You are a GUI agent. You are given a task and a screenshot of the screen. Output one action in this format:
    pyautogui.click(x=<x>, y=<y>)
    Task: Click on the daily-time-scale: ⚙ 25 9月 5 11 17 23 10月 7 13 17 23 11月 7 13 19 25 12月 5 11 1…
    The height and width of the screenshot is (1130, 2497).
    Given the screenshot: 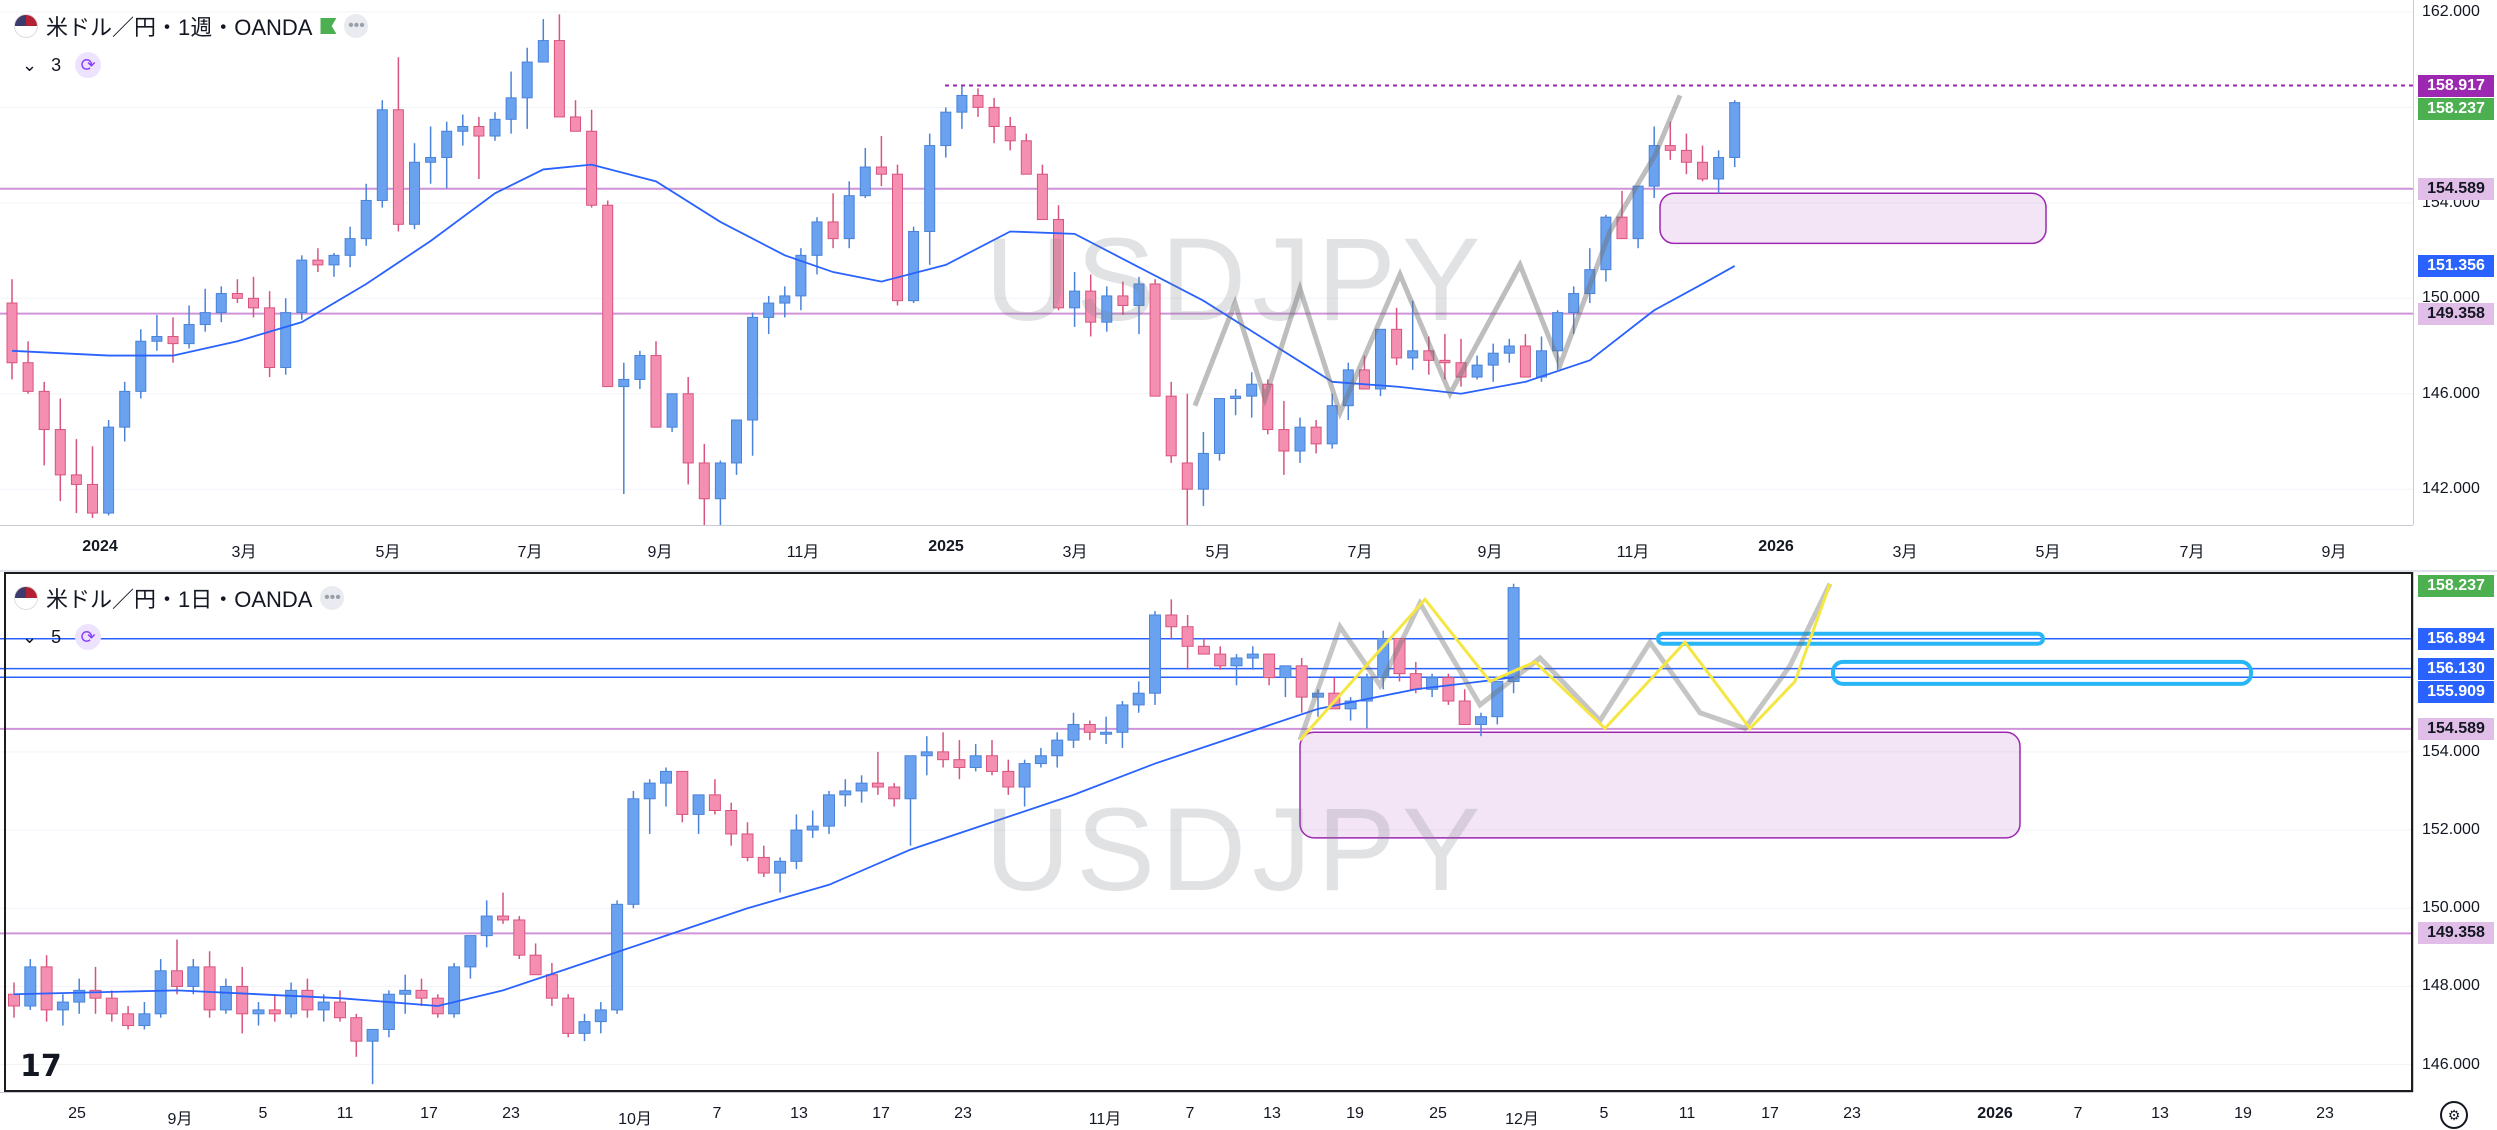 What is the action you would take?
    pyautogui.click(x=1234, y=1111)
    